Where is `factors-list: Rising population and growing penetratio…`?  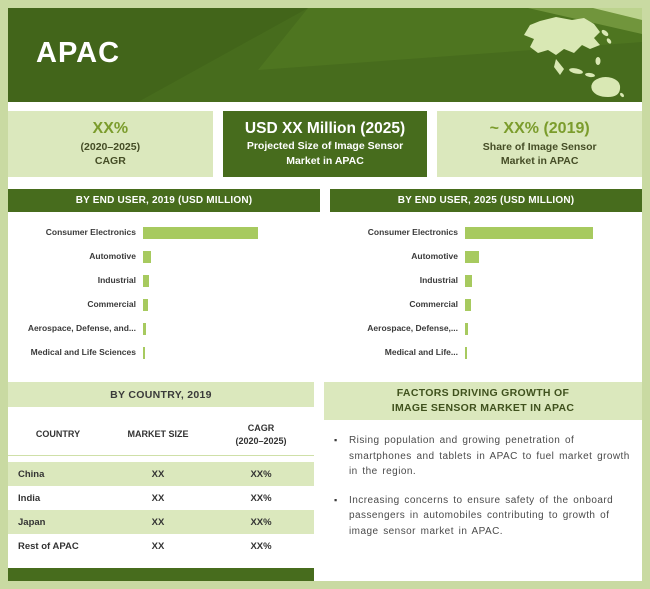 factors-list: Rising population and growing penetratio… is located at coordinates (487, 492).